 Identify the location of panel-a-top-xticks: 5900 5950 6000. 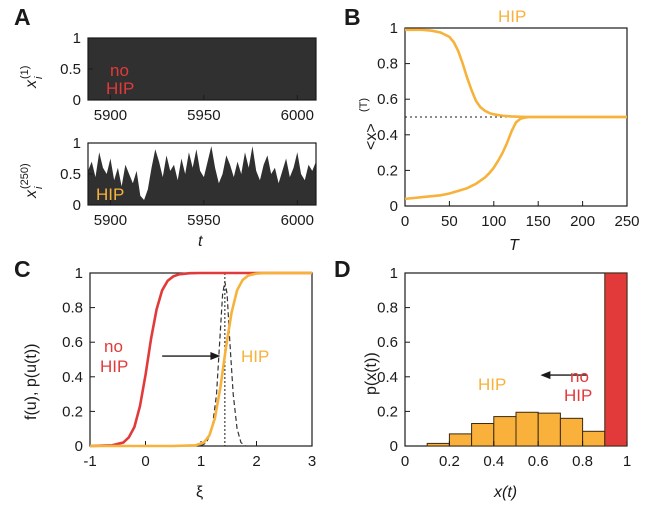
(204, 109).